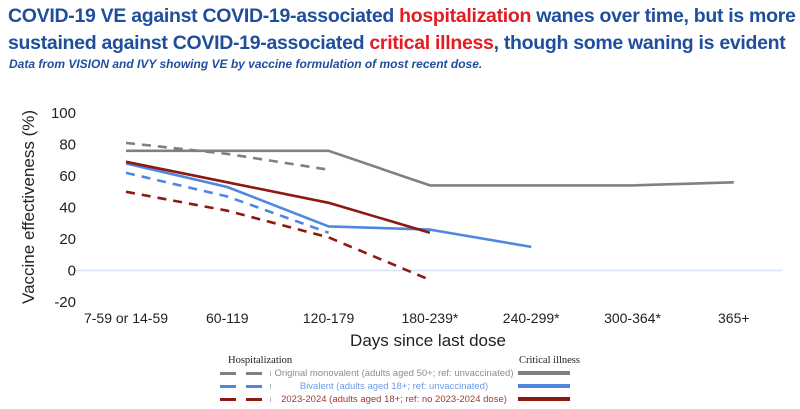 This screenshot has width=800, height=409. Describe the element at coordinates (639, 43) in the screenshot. I see `title-part-3: , though some waning is evident` at that location.